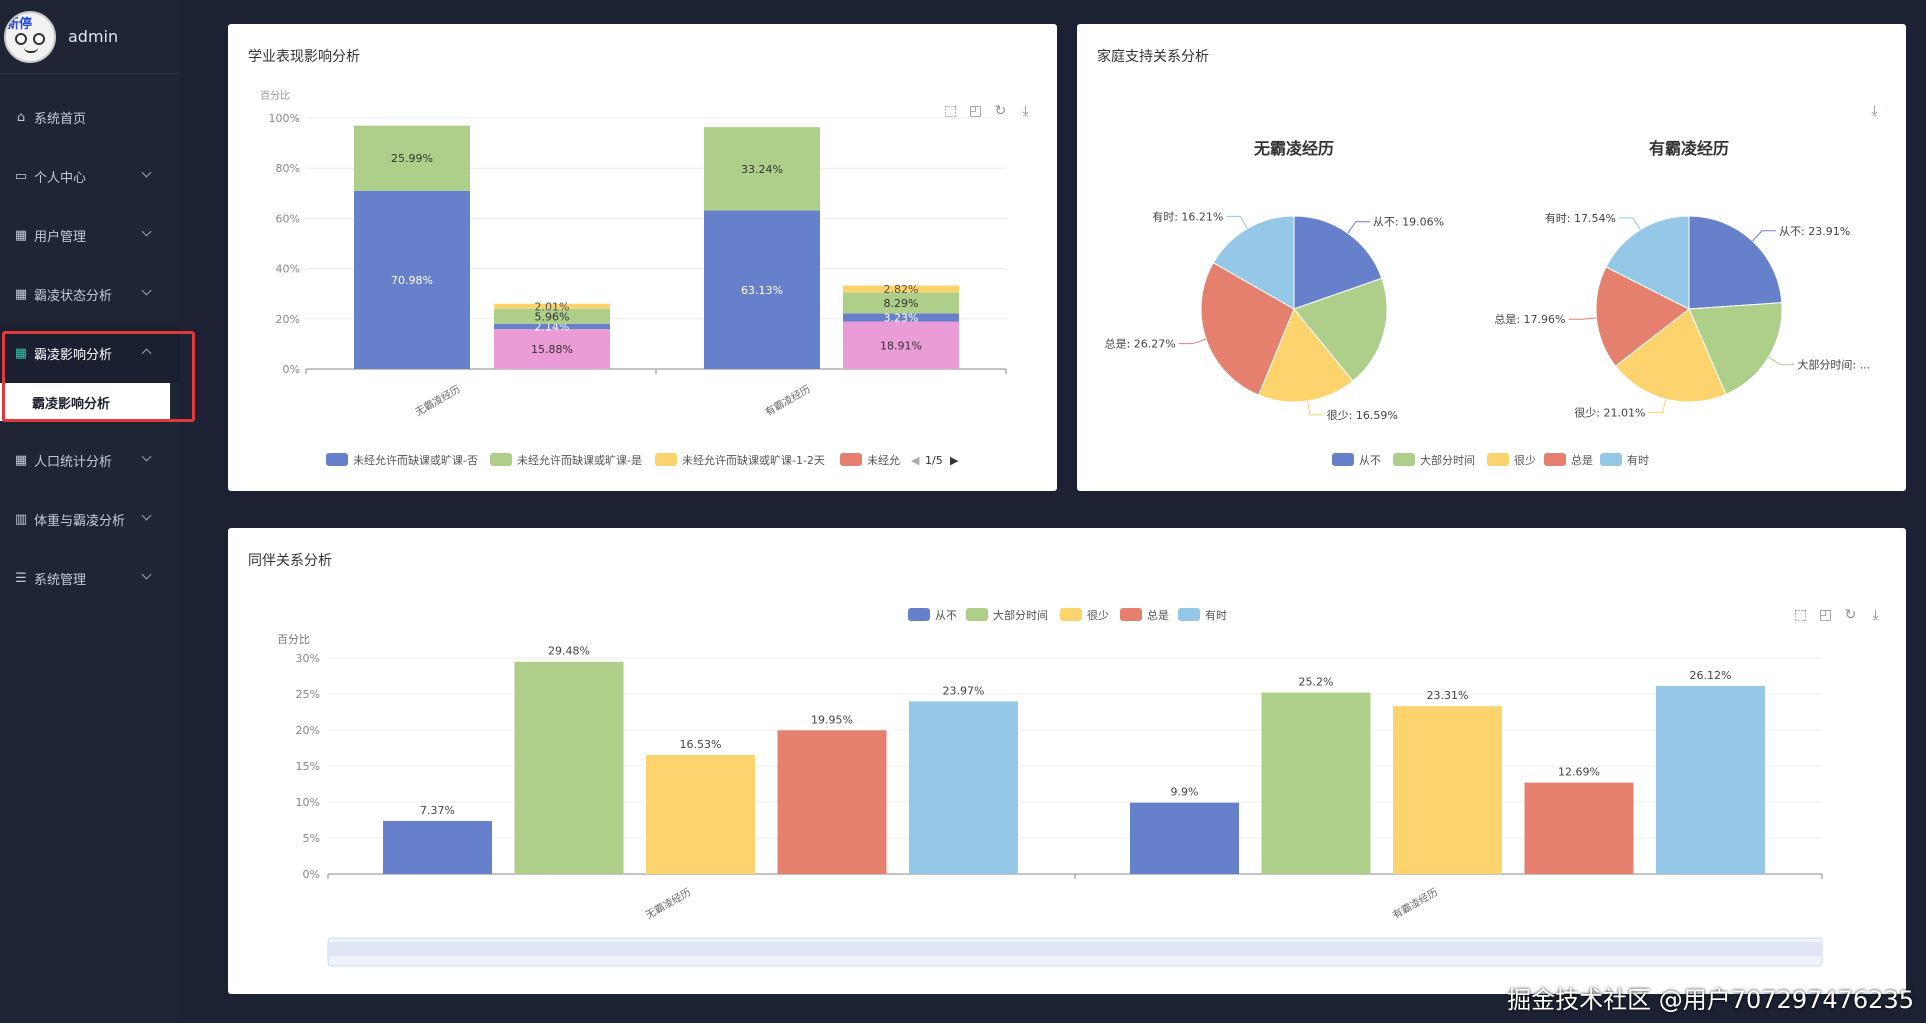  Describe the element at coordinates (438, 400) in the screenshot. I see `x-tick-label: 无霸凌经历` at that location.